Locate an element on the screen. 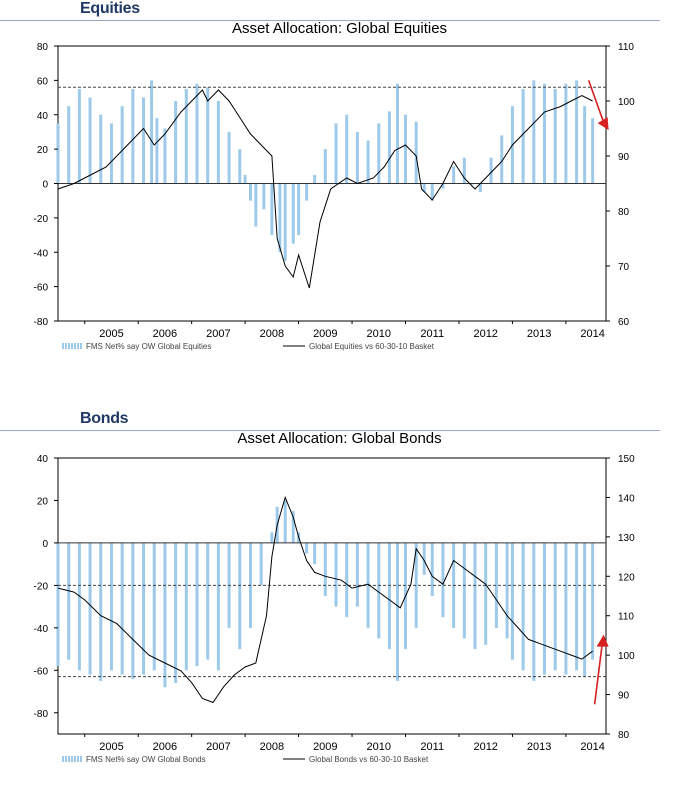  right-axis-tick-label: 90 is located at coordinates (624, 696).